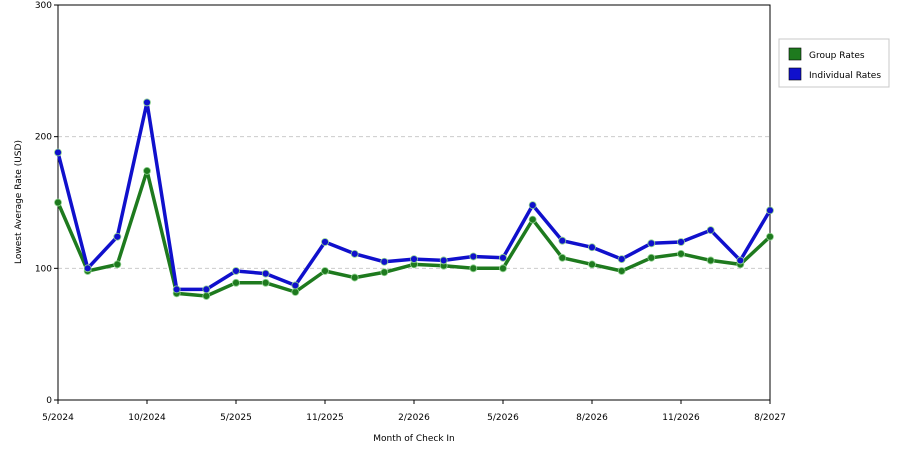 The height and width of the screenshot is (450, 900). I want to click on x-tick-label: 8/2027, so click(770, 418).